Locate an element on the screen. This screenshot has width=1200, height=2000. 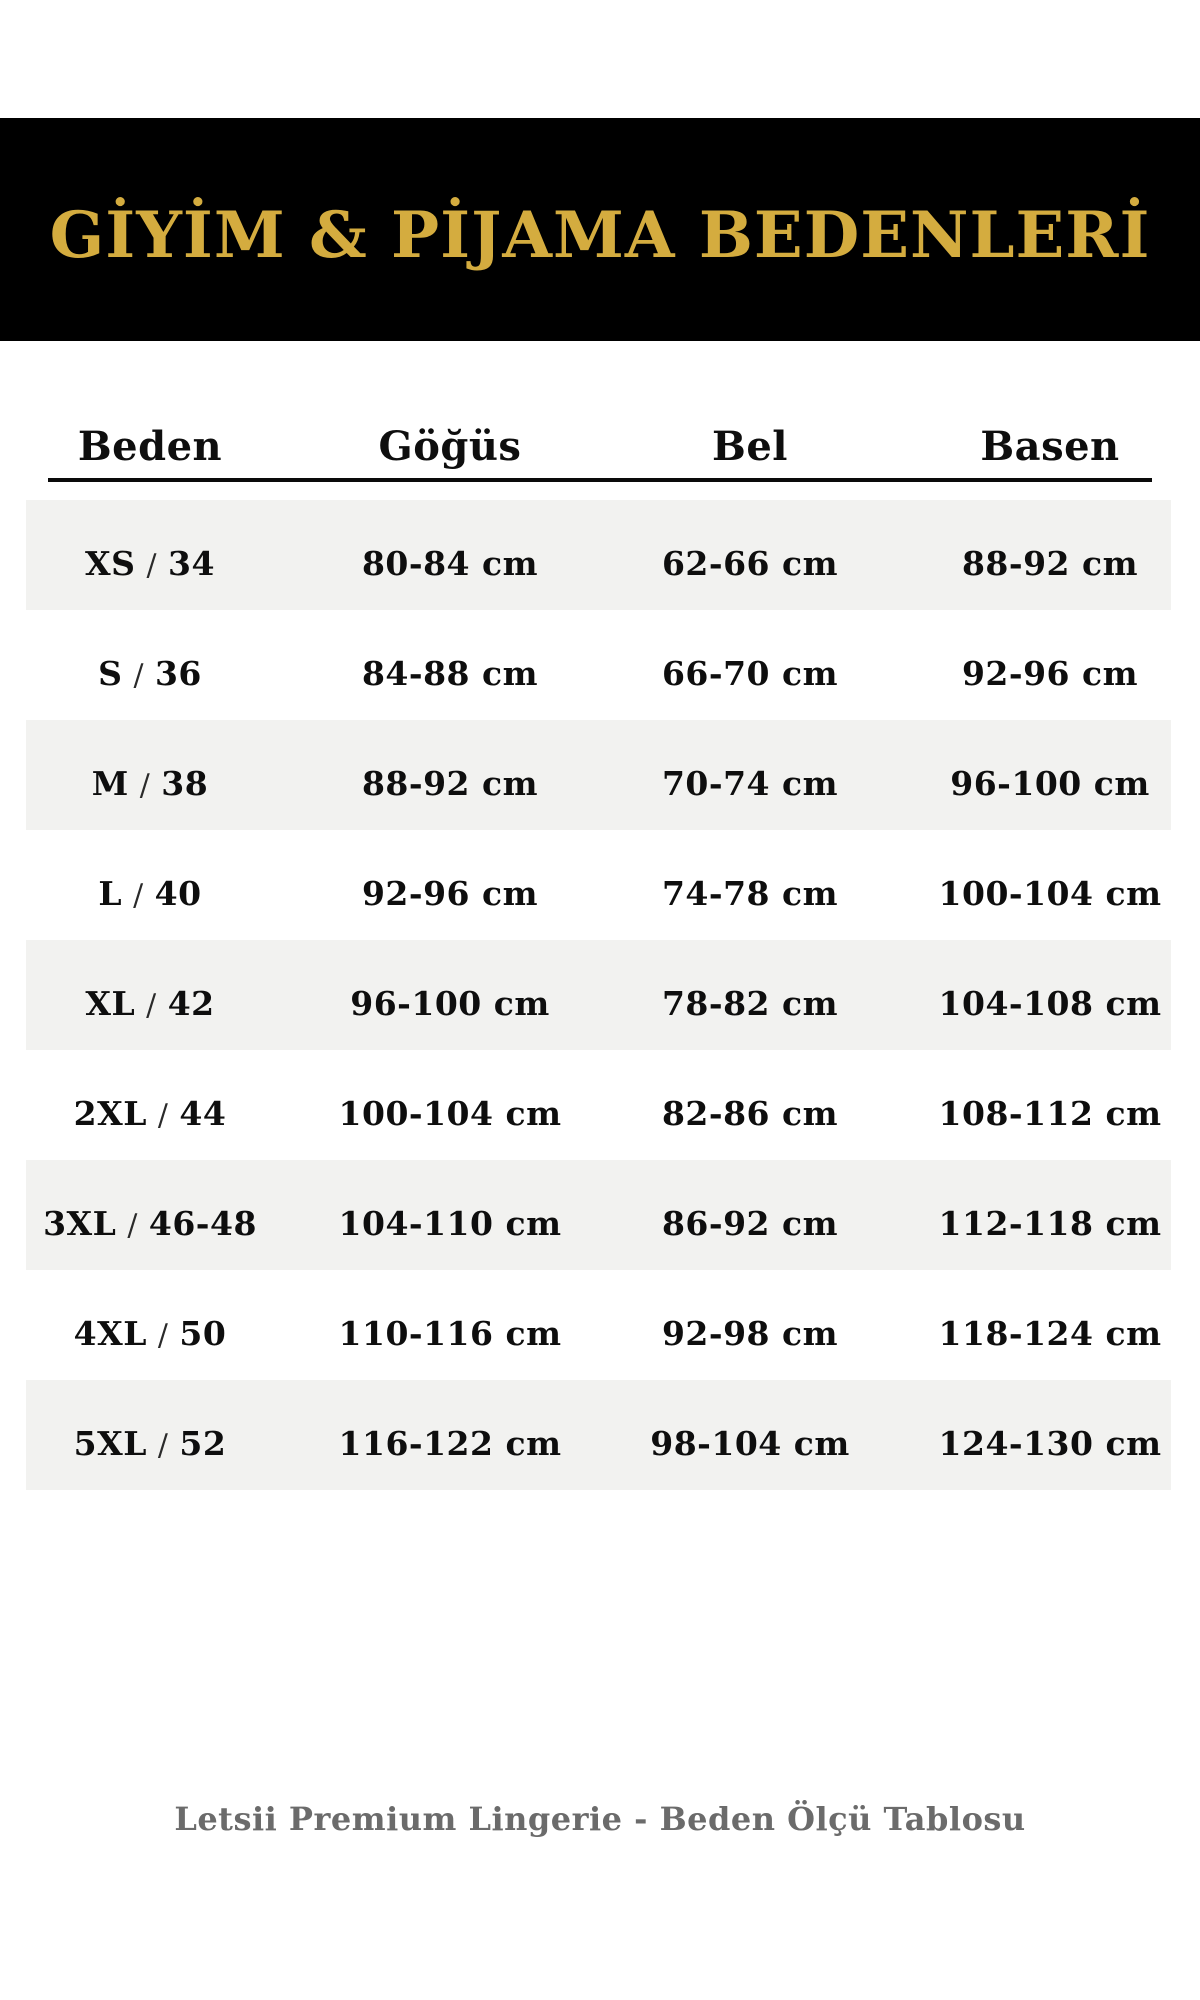
hip-cell: 124-130 cm is located at coordinates (1050, 1443).